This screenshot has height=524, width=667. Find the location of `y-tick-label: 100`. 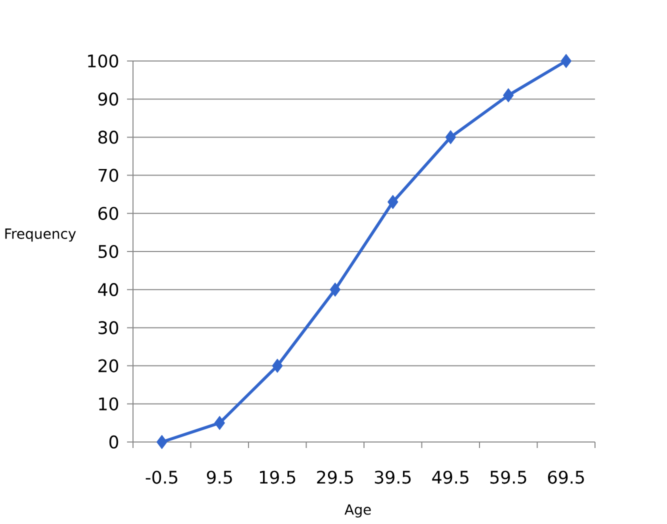

y-tick-label: 100 is located at coordinates (103, 61).